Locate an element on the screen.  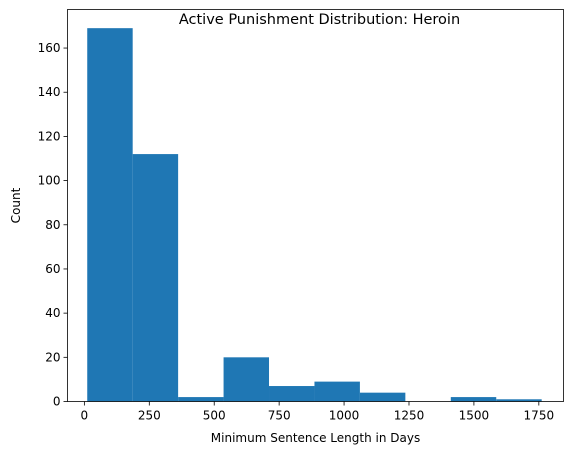
x-tick-label-4: 1000 is located at coordinates (344, 416).